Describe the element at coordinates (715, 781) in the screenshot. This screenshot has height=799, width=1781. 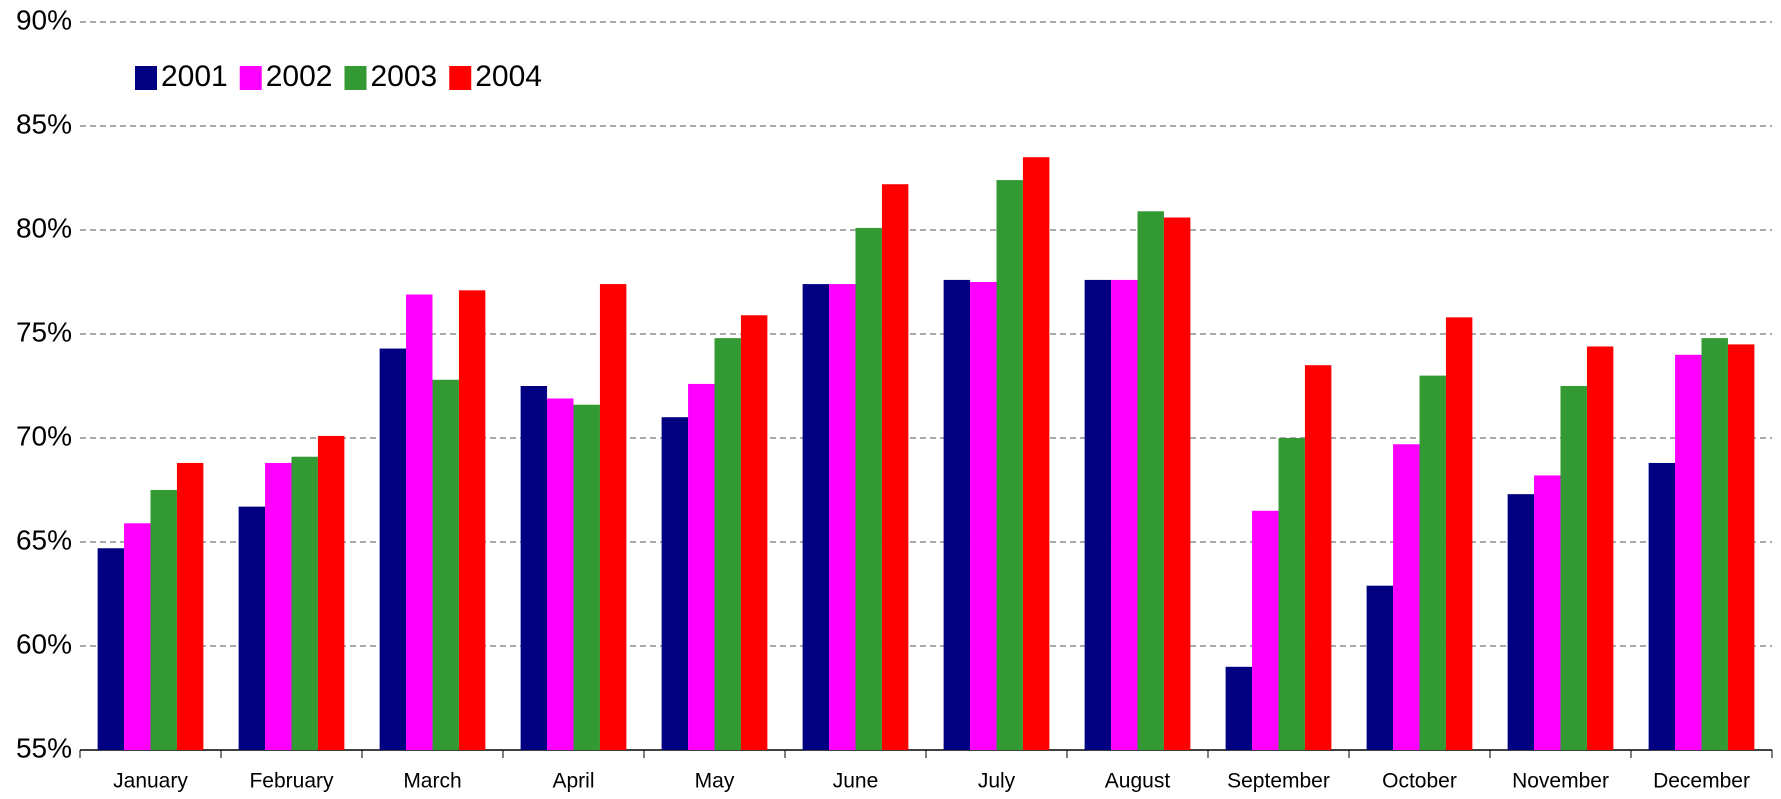
I see `x-tick-label: May` at that location.